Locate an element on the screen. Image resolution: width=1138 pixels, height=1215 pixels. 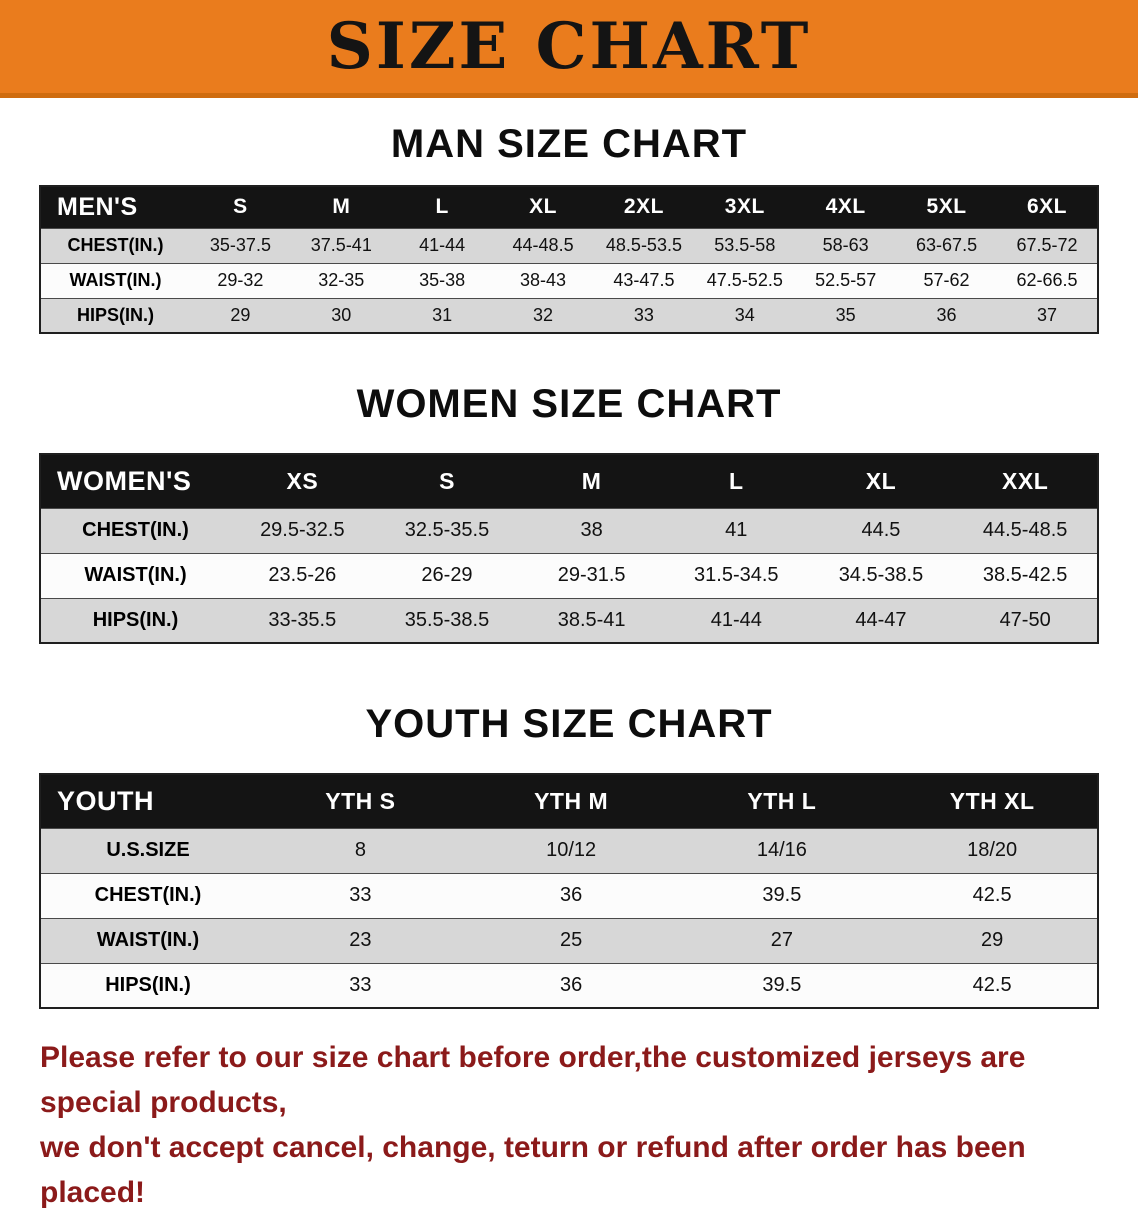
size-value-cell: 67.5-72 is located at coordinates (1047, 245).